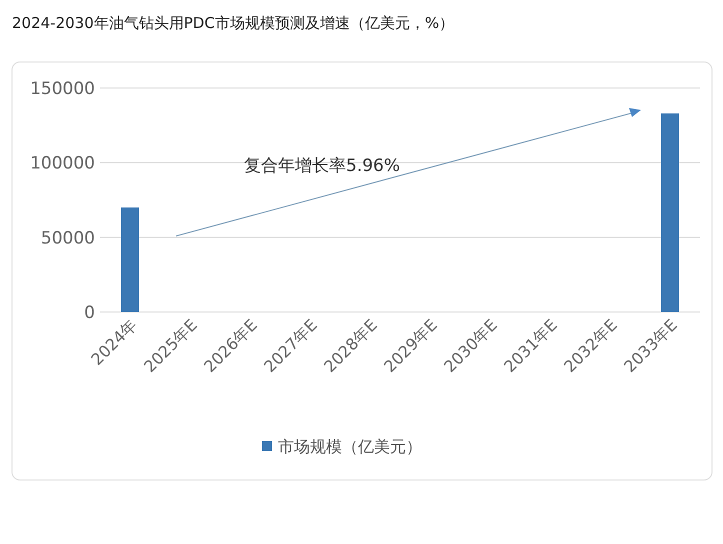 This screenshot has width=723, height=544. I want to click on y-tick-label: 150000, so click(62, 89).